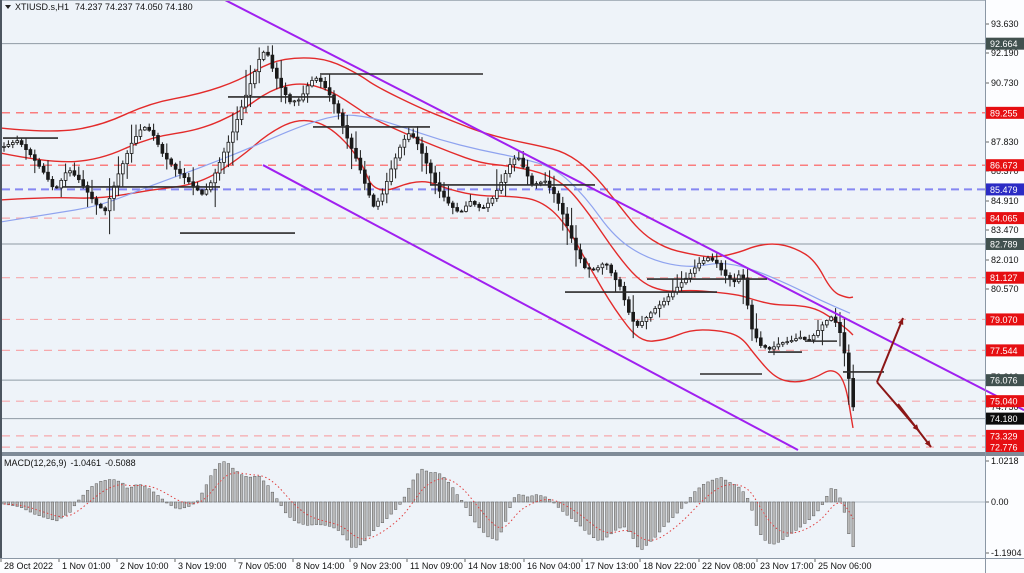 This screenshot has width=1024, height=573. I want to click on left-border, so click(1, 279).